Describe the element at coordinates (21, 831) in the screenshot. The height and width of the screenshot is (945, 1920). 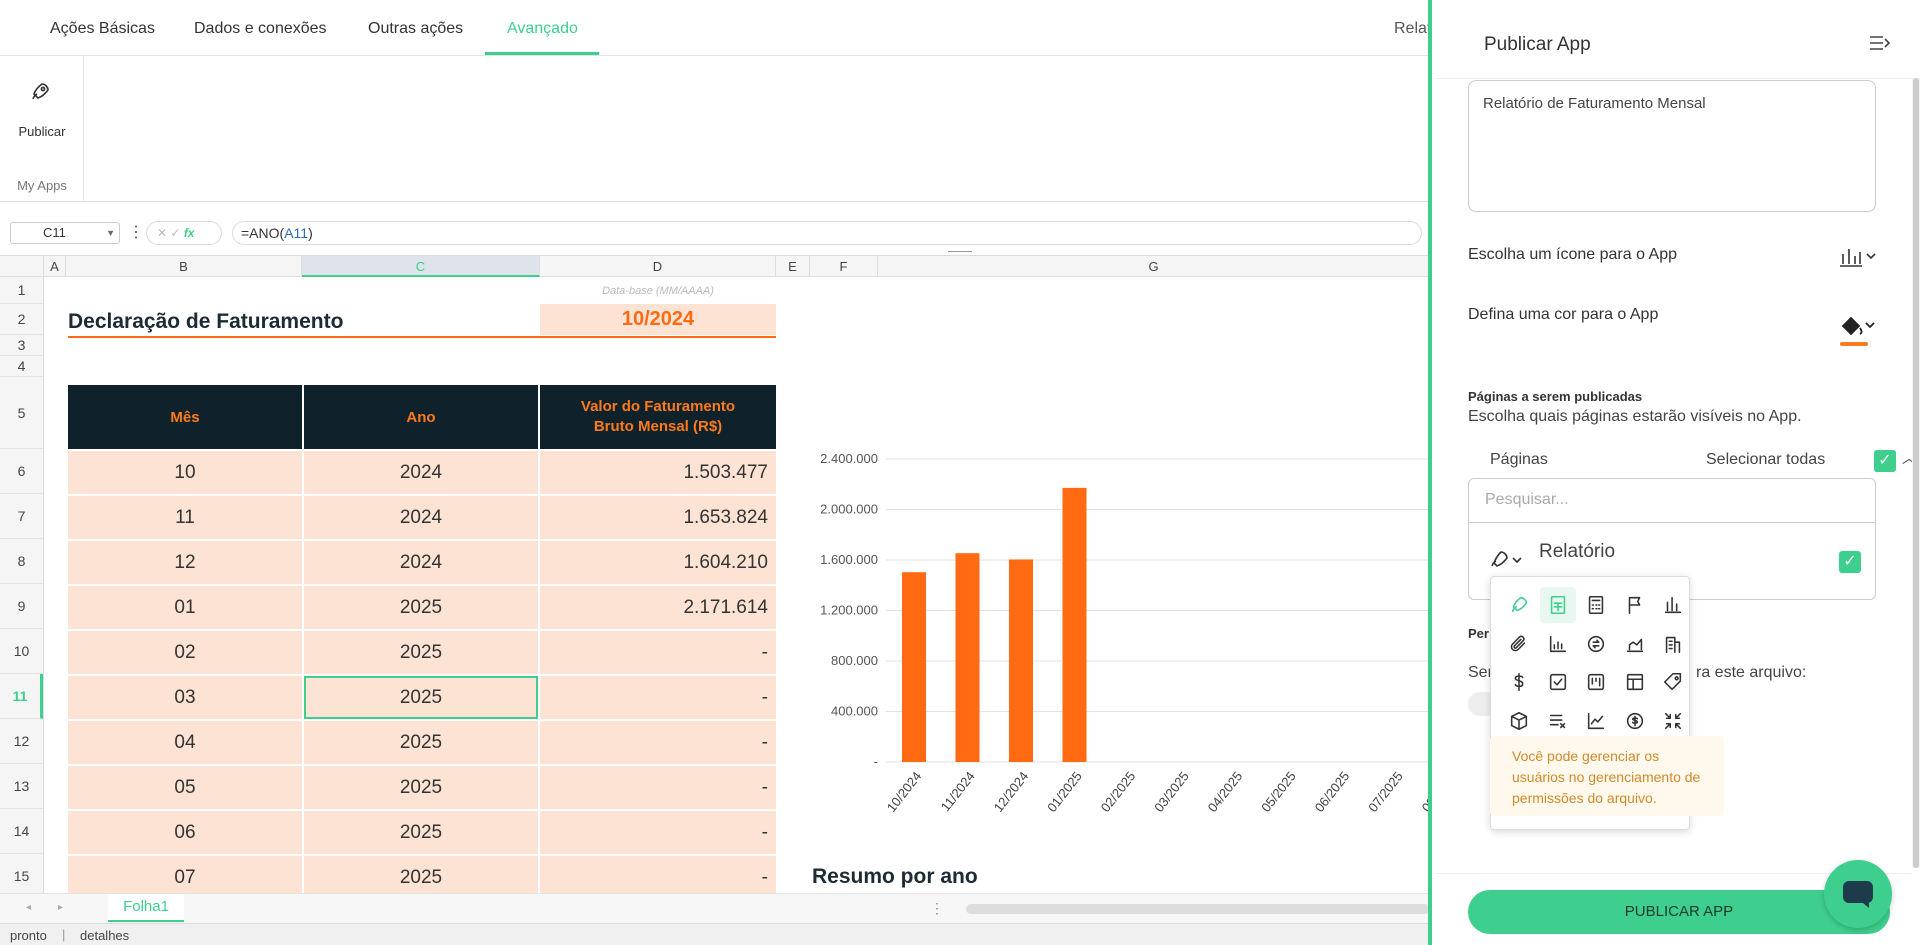
I see `row-header: 14` at that location.